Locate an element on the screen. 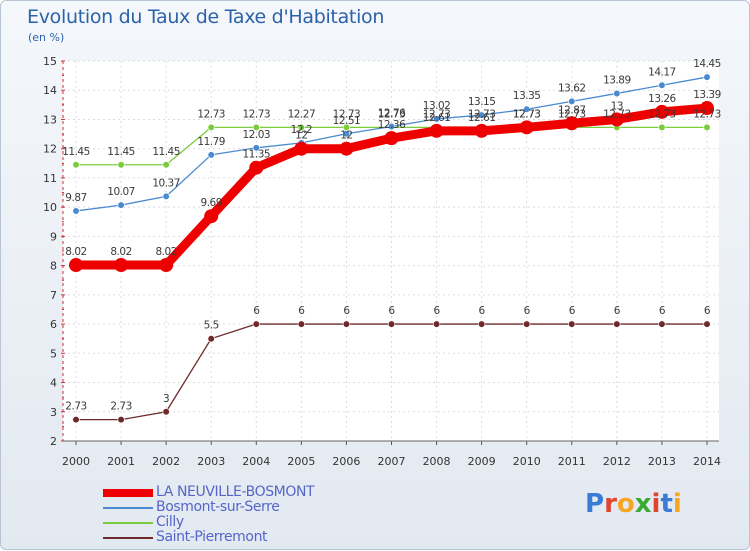 Image resolution: width=750 pixels, height=551 pixels. data-label: 10.37 is located at coordinates (166, 183).